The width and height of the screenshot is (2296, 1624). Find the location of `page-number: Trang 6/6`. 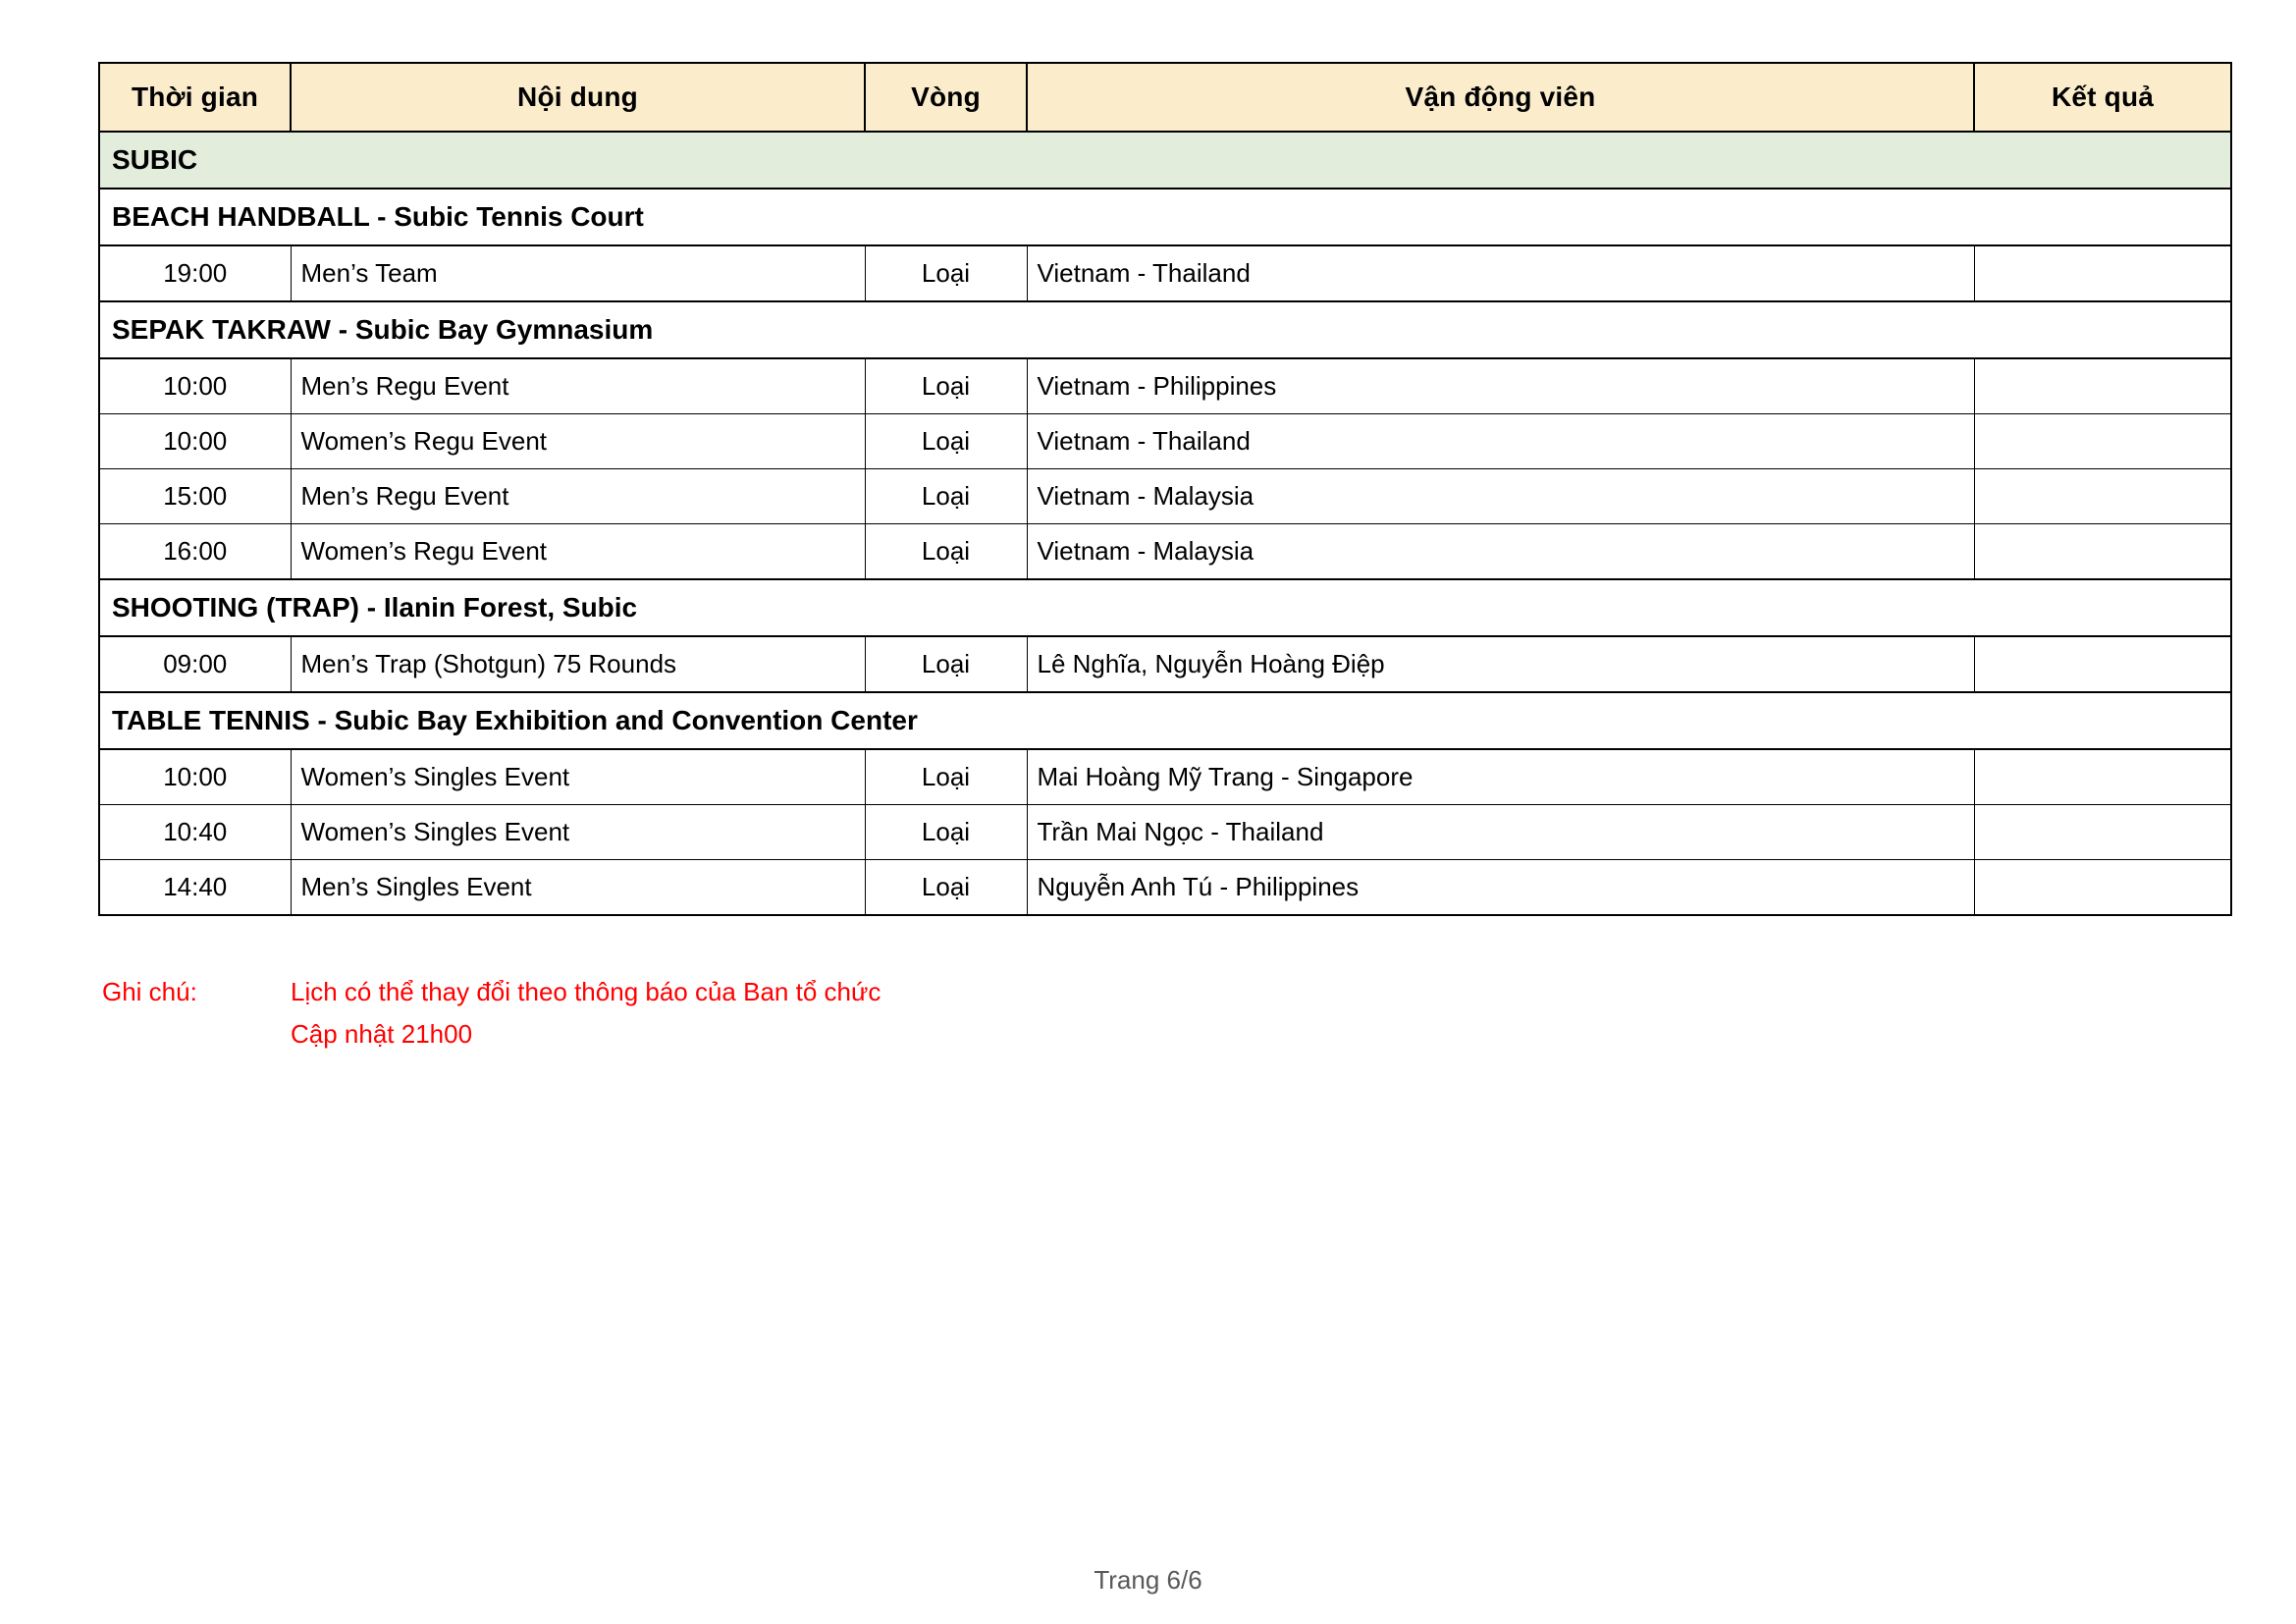

page-number: Trang 6/6 is located at coordinates (1148, 1580).